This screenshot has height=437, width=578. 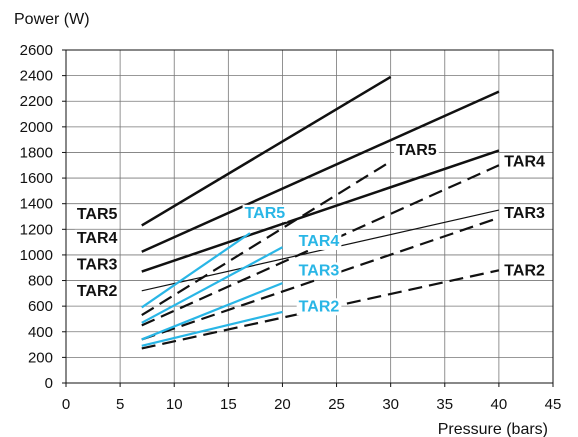 I want to click on y-tick-label: 1600, so click(x=36, y=178).